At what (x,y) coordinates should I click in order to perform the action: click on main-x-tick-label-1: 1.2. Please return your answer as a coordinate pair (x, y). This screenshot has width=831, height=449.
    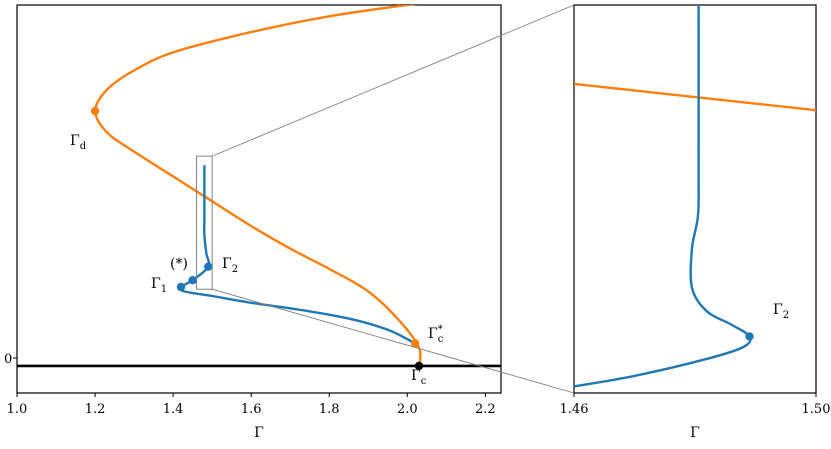
    Looking at the image, I should click on (95, 409).